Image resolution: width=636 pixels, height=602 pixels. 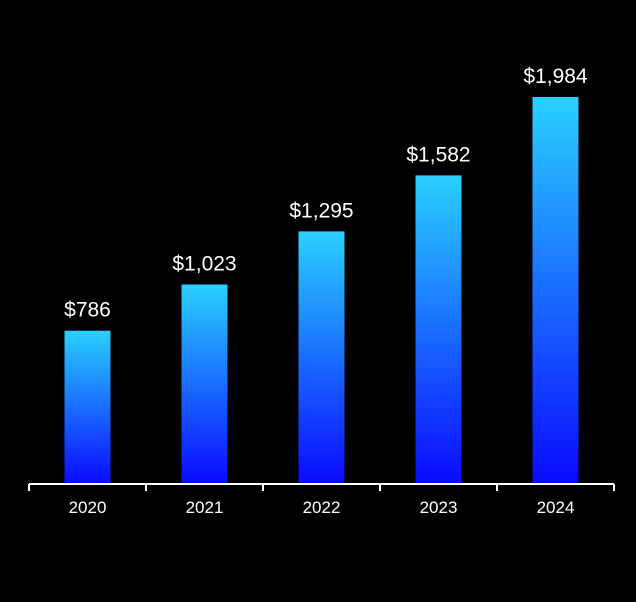 I want to click on x-tick-label-2022: 2022, so click(x=322, y=507).